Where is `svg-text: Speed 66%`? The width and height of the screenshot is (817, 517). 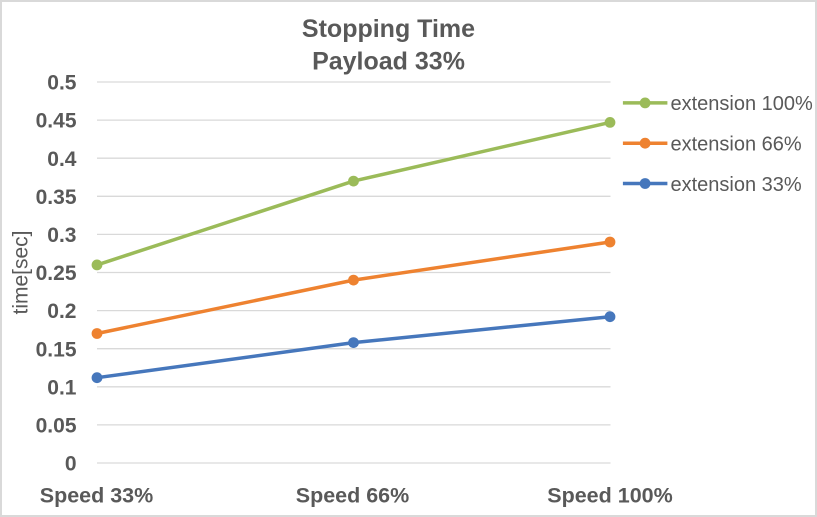
svg-text: Speed 66% is located at coordinates (353, 496).